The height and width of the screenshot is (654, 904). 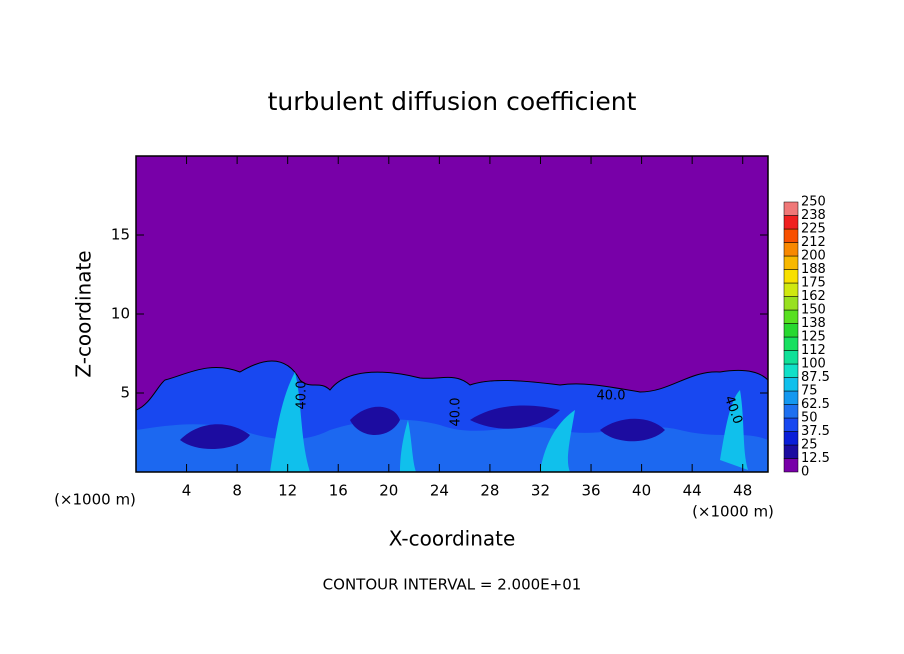 What do you see at coordinates (813, 256) in the screenshot?
I see `colorbar-label: 200` at bounding box center [813, 256].